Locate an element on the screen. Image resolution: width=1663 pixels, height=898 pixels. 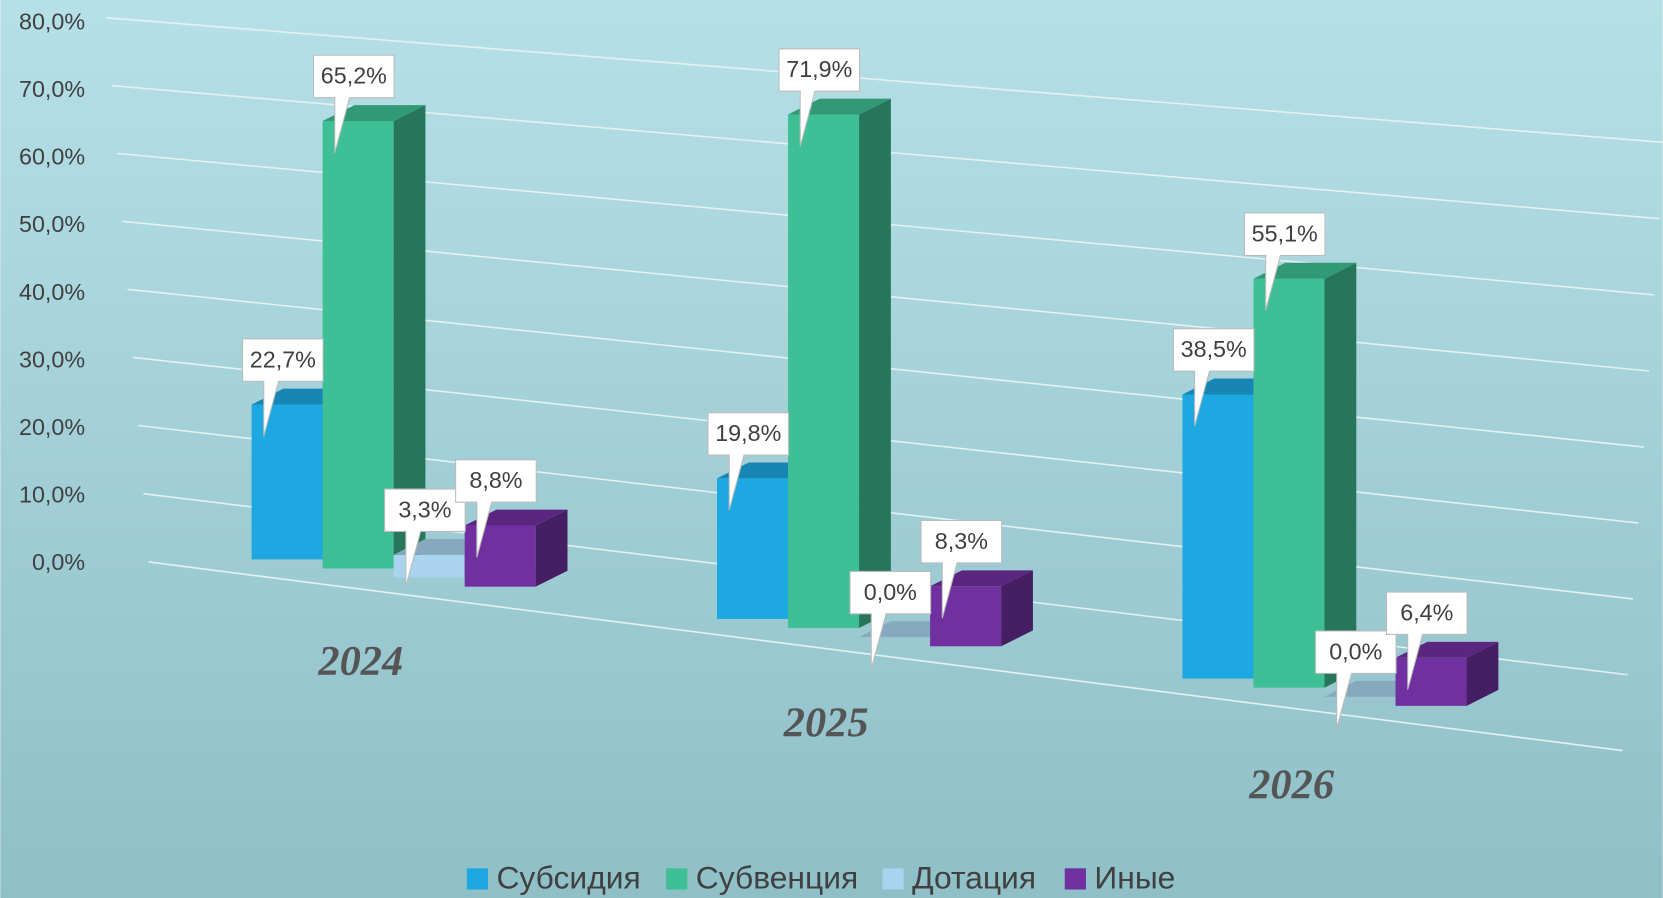
legend-label: Дотация is located at coordinates (974, 877).